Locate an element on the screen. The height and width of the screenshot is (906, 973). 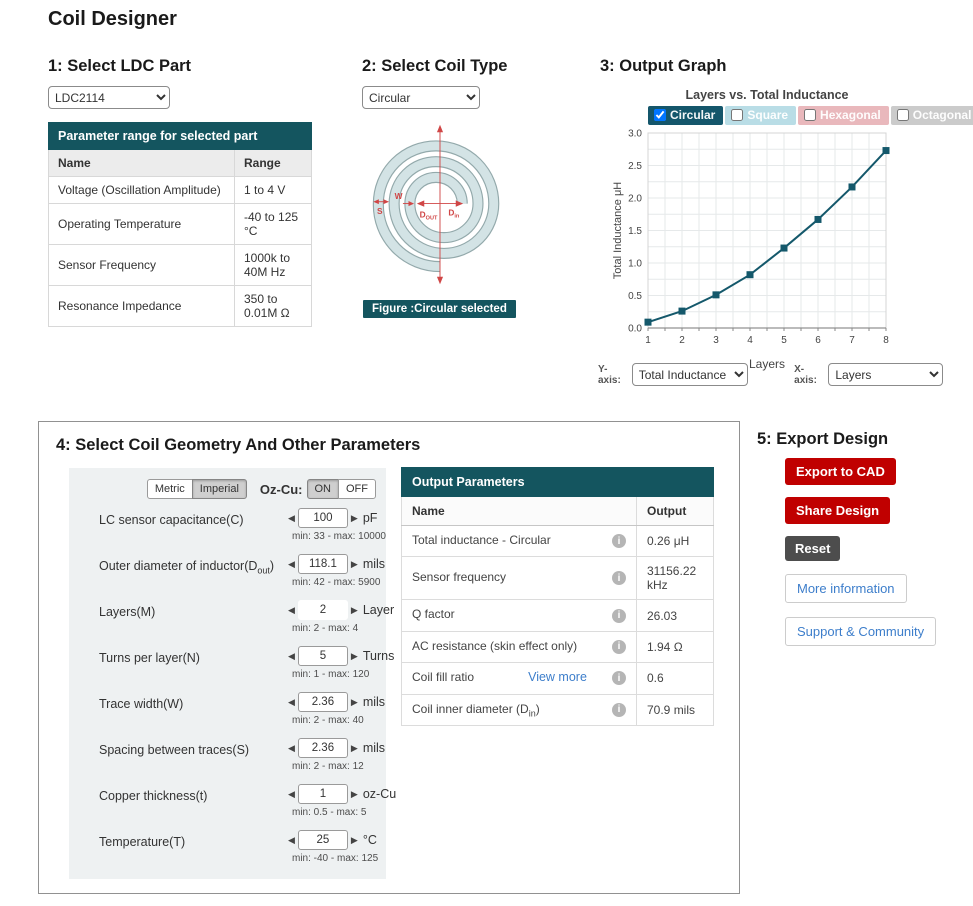
copper-thickness-stepper: ◀ ▶ oz-Cu min: 0.5 - max: 5 is located at coordinates (340, 801).